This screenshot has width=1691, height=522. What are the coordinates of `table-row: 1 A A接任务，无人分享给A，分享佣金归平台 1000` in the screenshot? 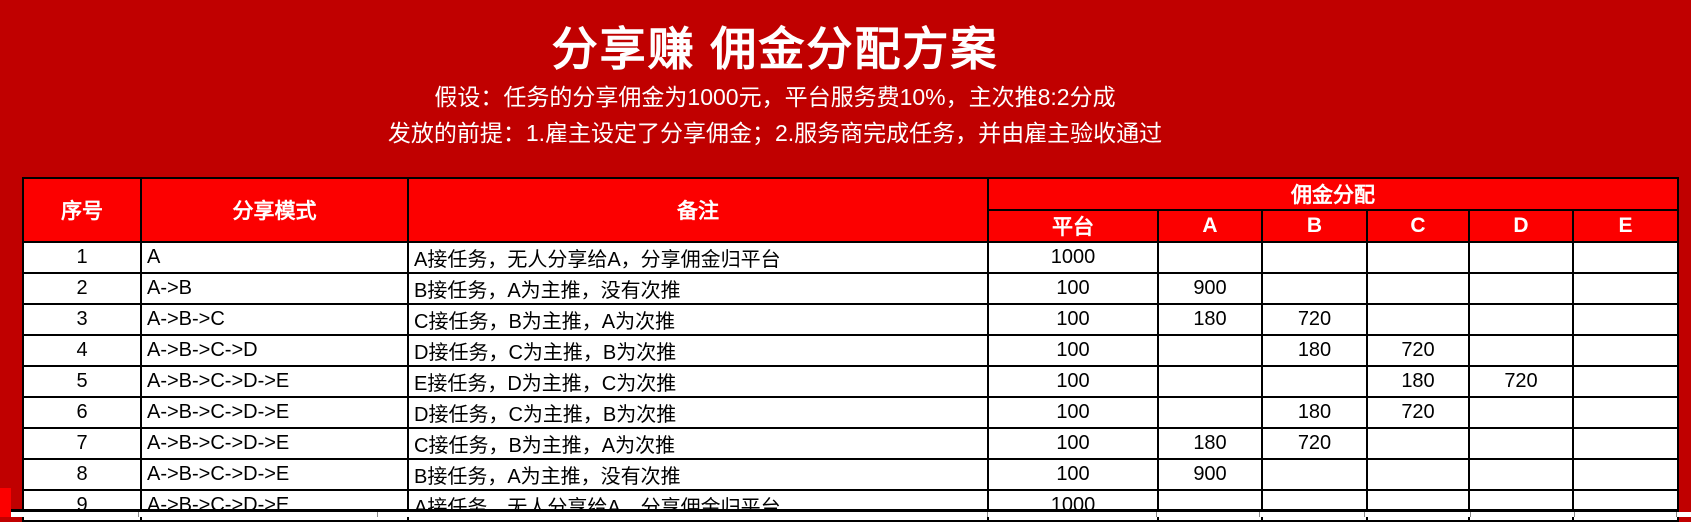 It's located at (851, 257).